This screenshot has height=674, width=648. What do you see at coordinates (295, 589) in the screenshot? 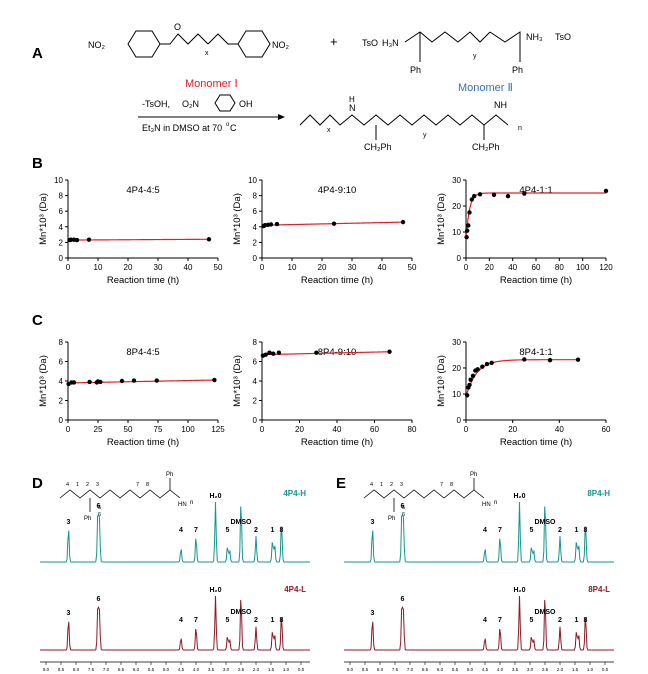
I see `sample-label-bottom: 4P4-L` at bounding box center [295, 589].